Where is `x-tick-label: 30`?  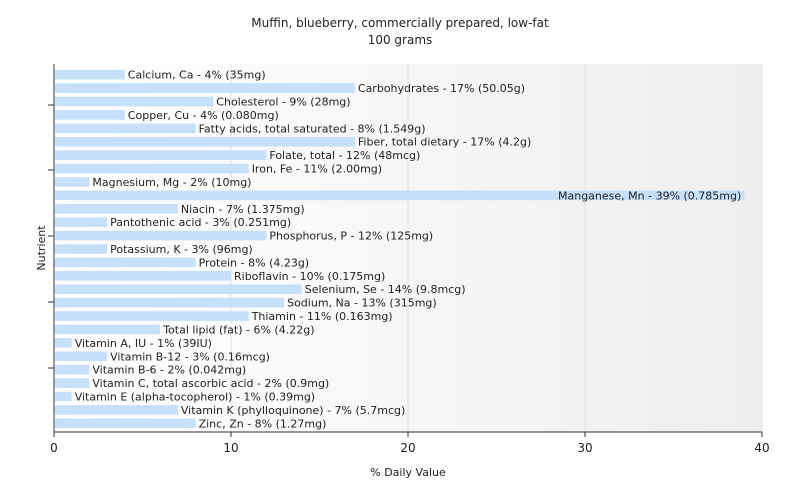
x-tick-label: 30 is located at coordinates (584, 448).